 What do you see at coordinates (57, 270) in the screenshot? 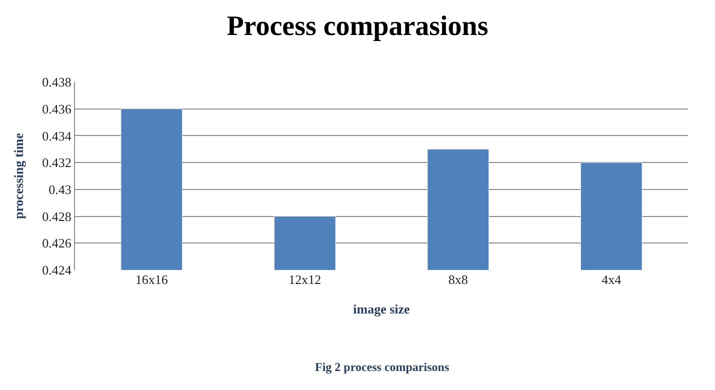
I see `y-tick-label: 0.424` at bounding box center [57, 270].